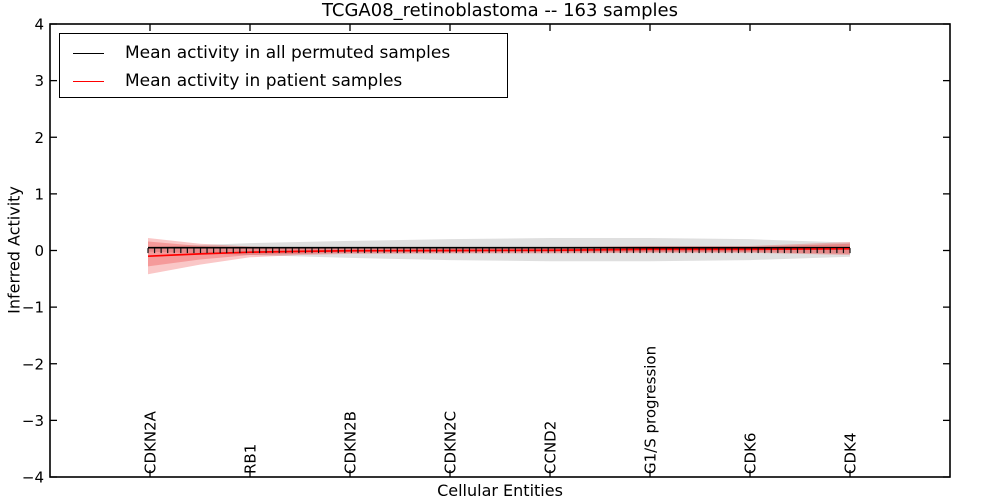 The image size is (1000, 500). What do you see at coordinates (151, 442) in the screenshot?
I see `x-tick-label-cdkn2a: CDKN2A` at bounding box center [151, 442].